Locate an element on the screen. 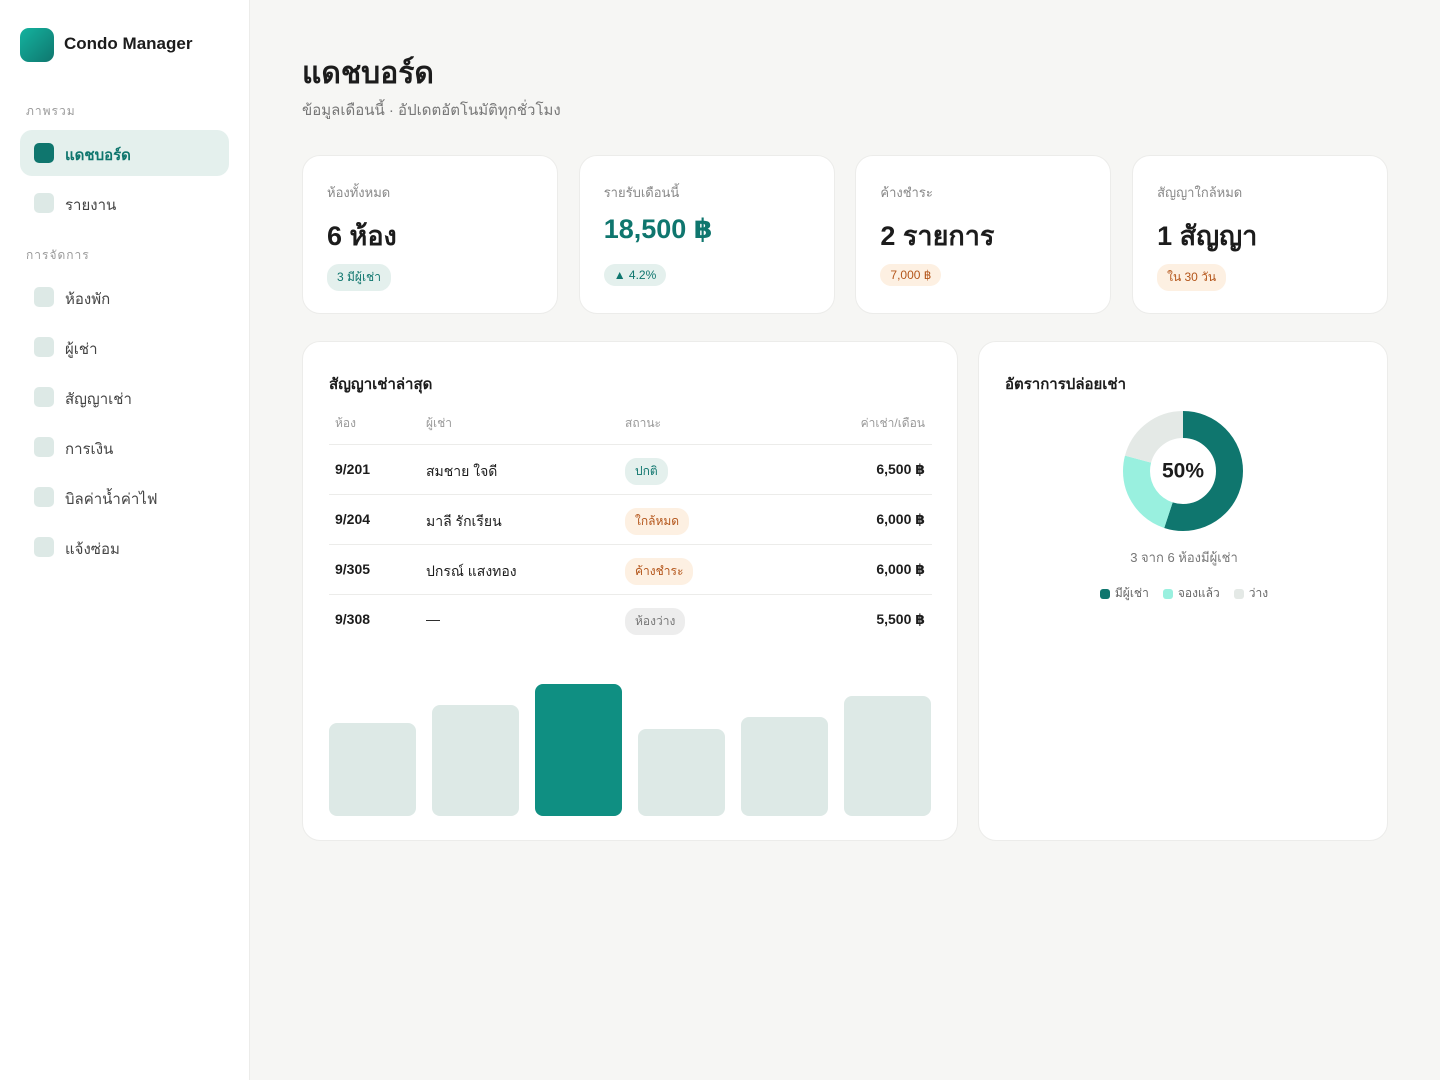 Image resolution: width=1440 pixels, height=1080 pixels. legend-label: มีผู้เช่า is located at coordinates (1131, 593).